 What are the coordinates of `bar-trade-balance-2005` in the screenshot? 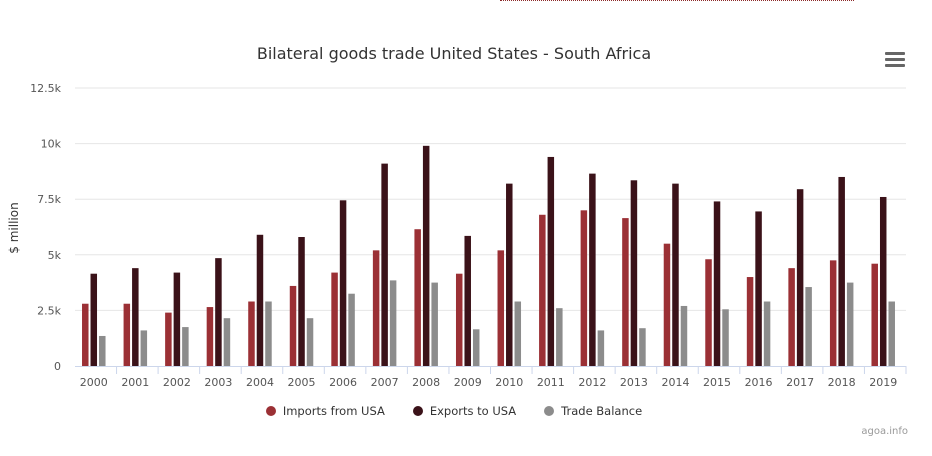 It's located at (310, 342).